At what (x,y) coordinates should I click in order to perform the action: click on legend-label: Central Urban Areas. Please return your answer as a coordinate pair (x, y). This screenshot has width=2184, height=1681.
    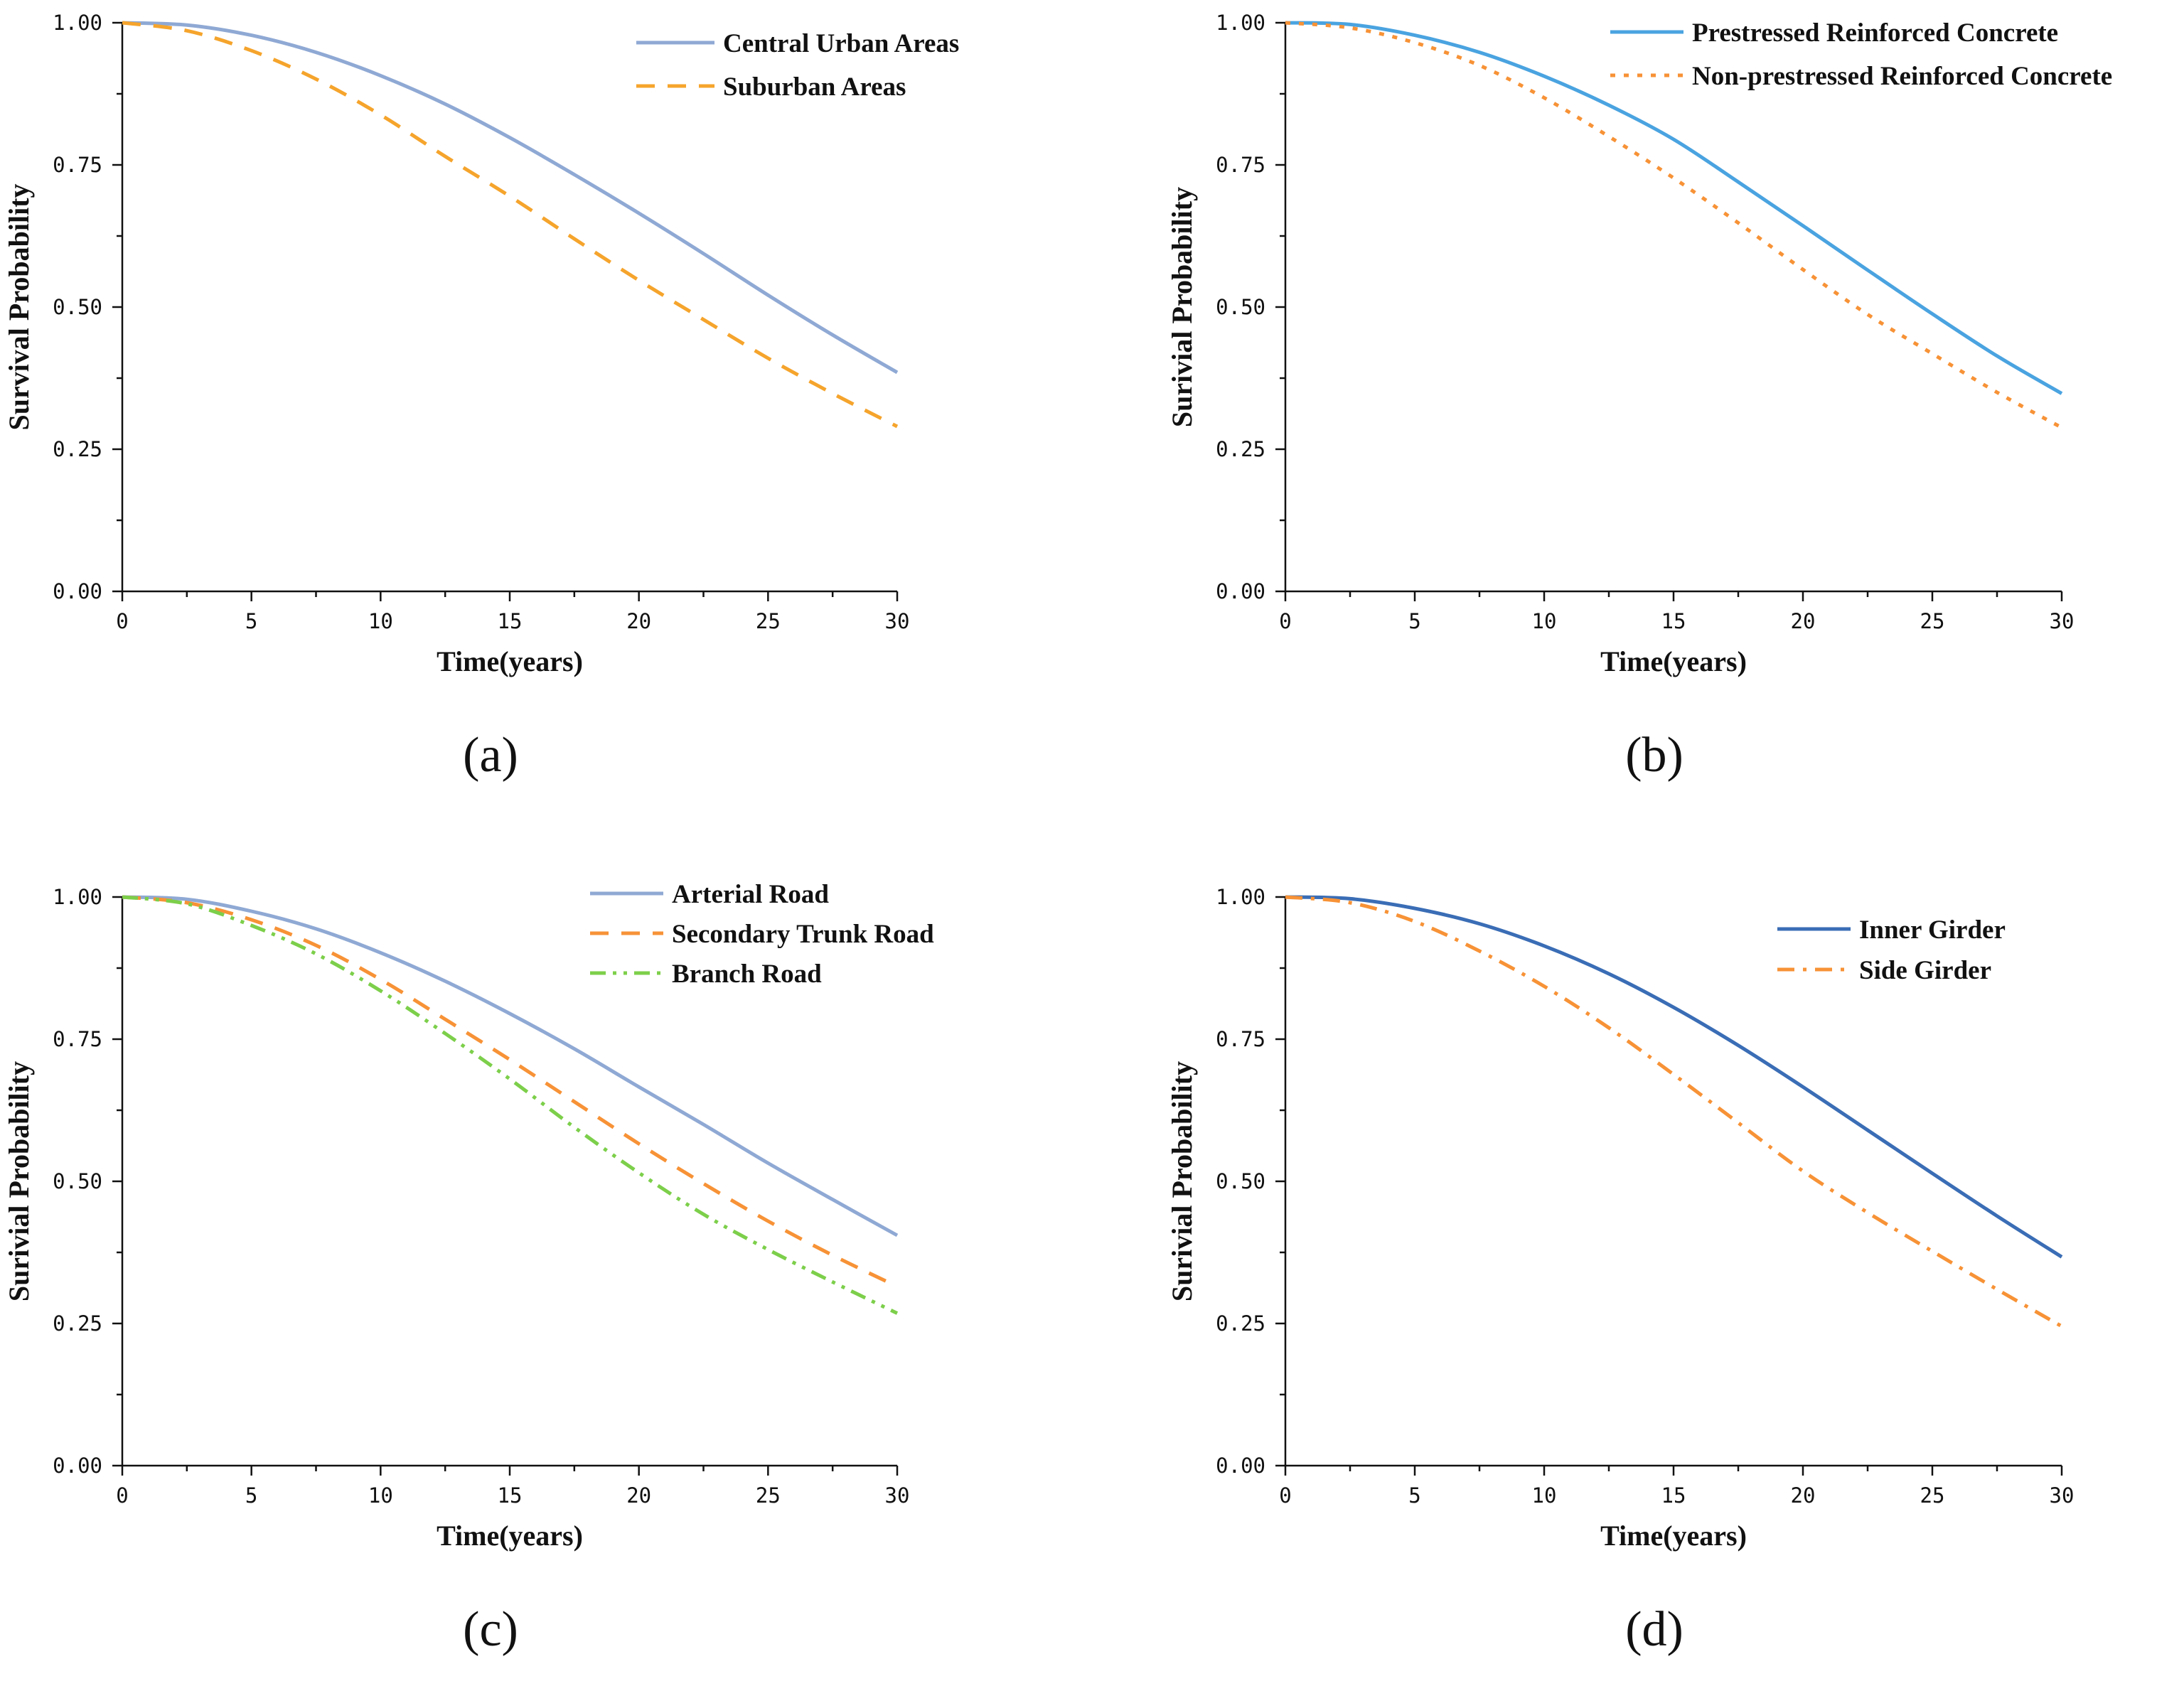
    Looking at the image, I should click on (841, 43).